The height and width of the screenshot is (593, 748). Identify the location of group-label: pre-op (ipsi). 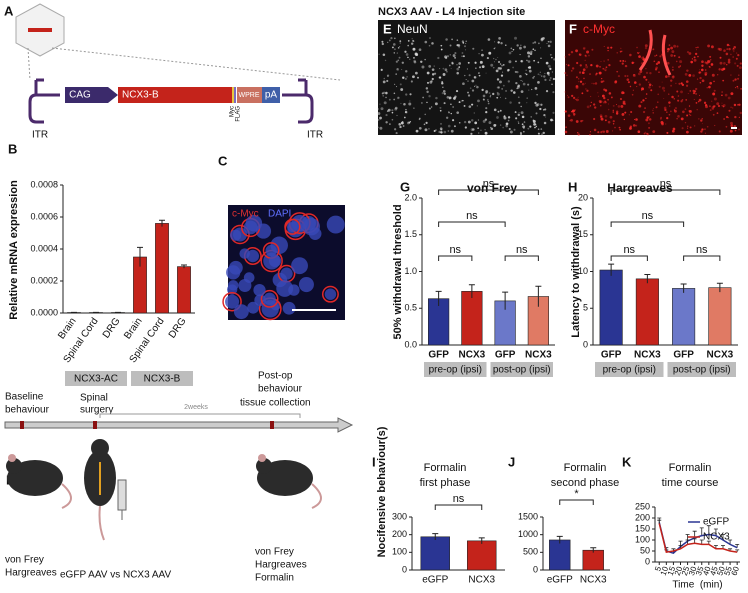
(629, 370).